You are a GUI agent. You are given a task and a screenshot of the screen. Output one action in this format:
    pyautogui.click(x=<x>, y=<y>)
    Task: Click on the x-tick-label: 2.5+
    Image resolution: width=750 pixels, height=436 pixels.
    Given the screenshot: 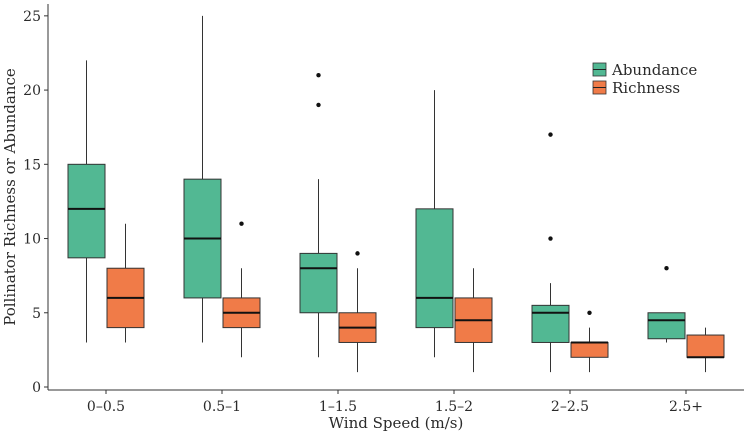 What is the action you would take?
    pyautogui.click(x=686, y=407)
    